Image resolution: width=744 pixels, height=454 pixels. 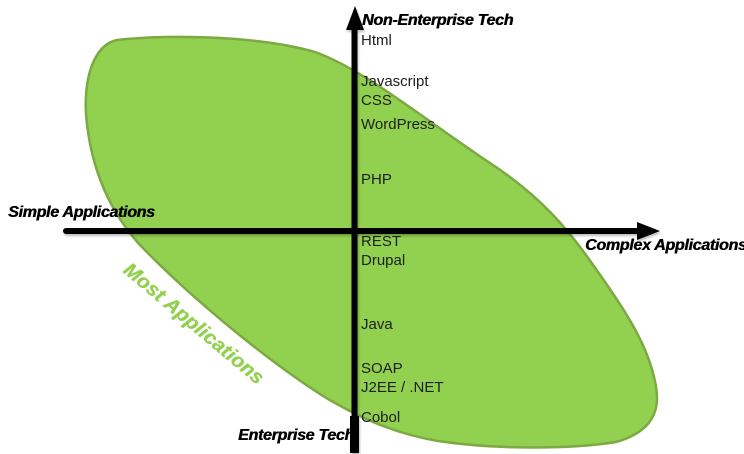 What do you see at coordinates (376, 100) in the screenshot?
I see `tech-label-css: CSS` at bounding box center [376, 100].